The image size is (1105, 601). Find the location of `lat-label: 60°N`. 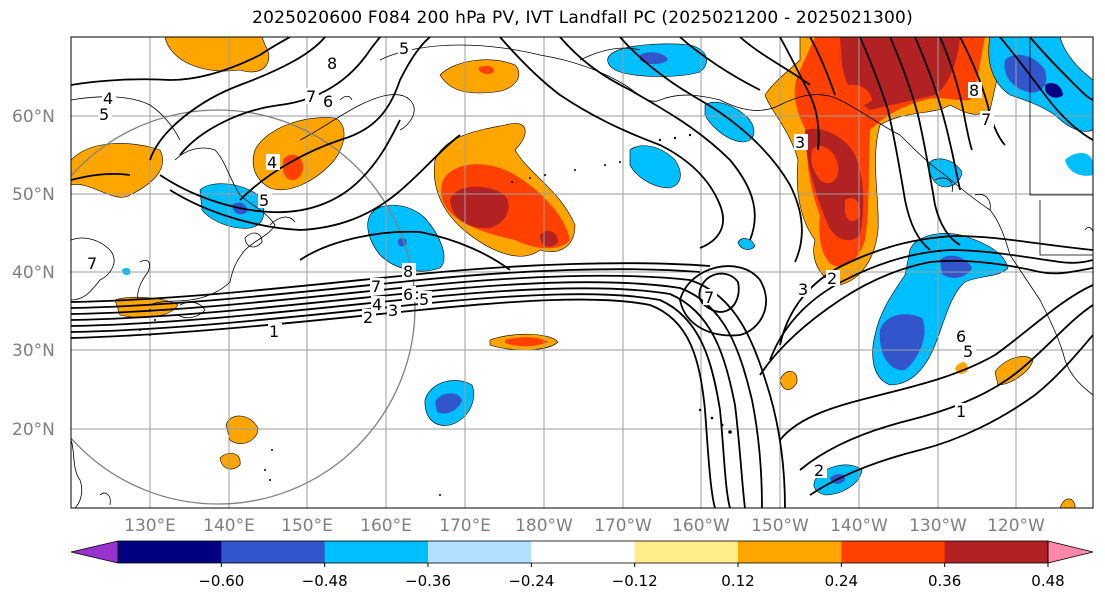

lat-label: 60°N is located at coordinates (33, 117).